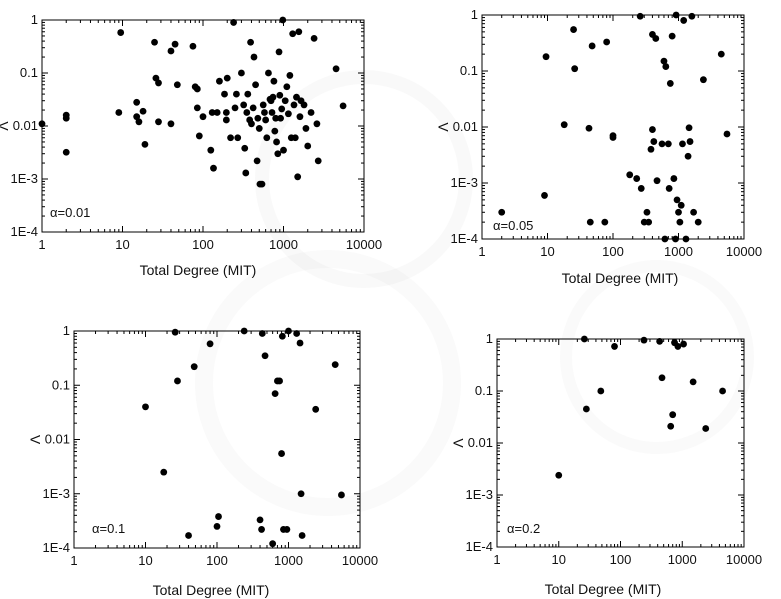 The height and width of the screenshot is (599, 781). I want to click on alpha-annotation: α=0.01, so click(70, 212).